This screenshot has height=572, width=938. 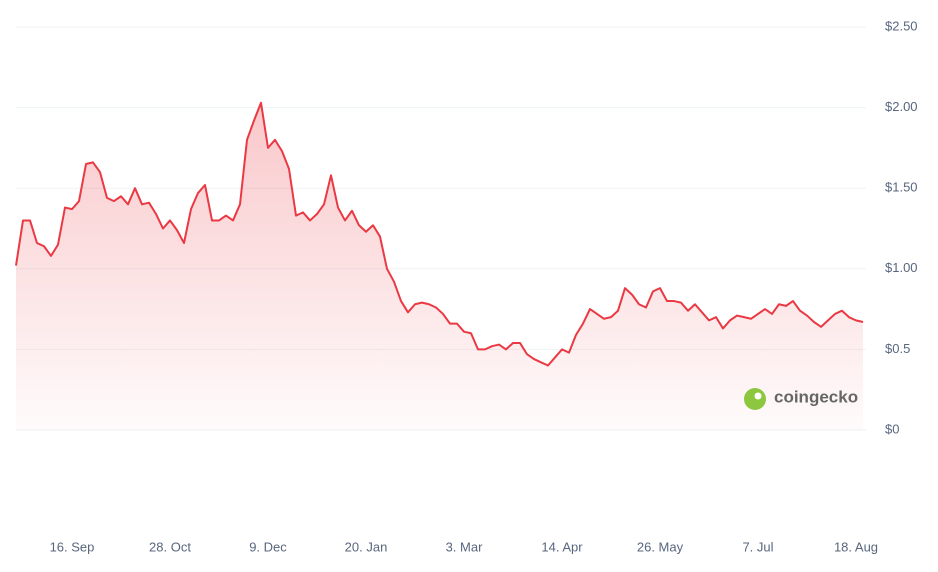 I want to click on x-tick-label: 3. Mar, so click(x=465, y=546).